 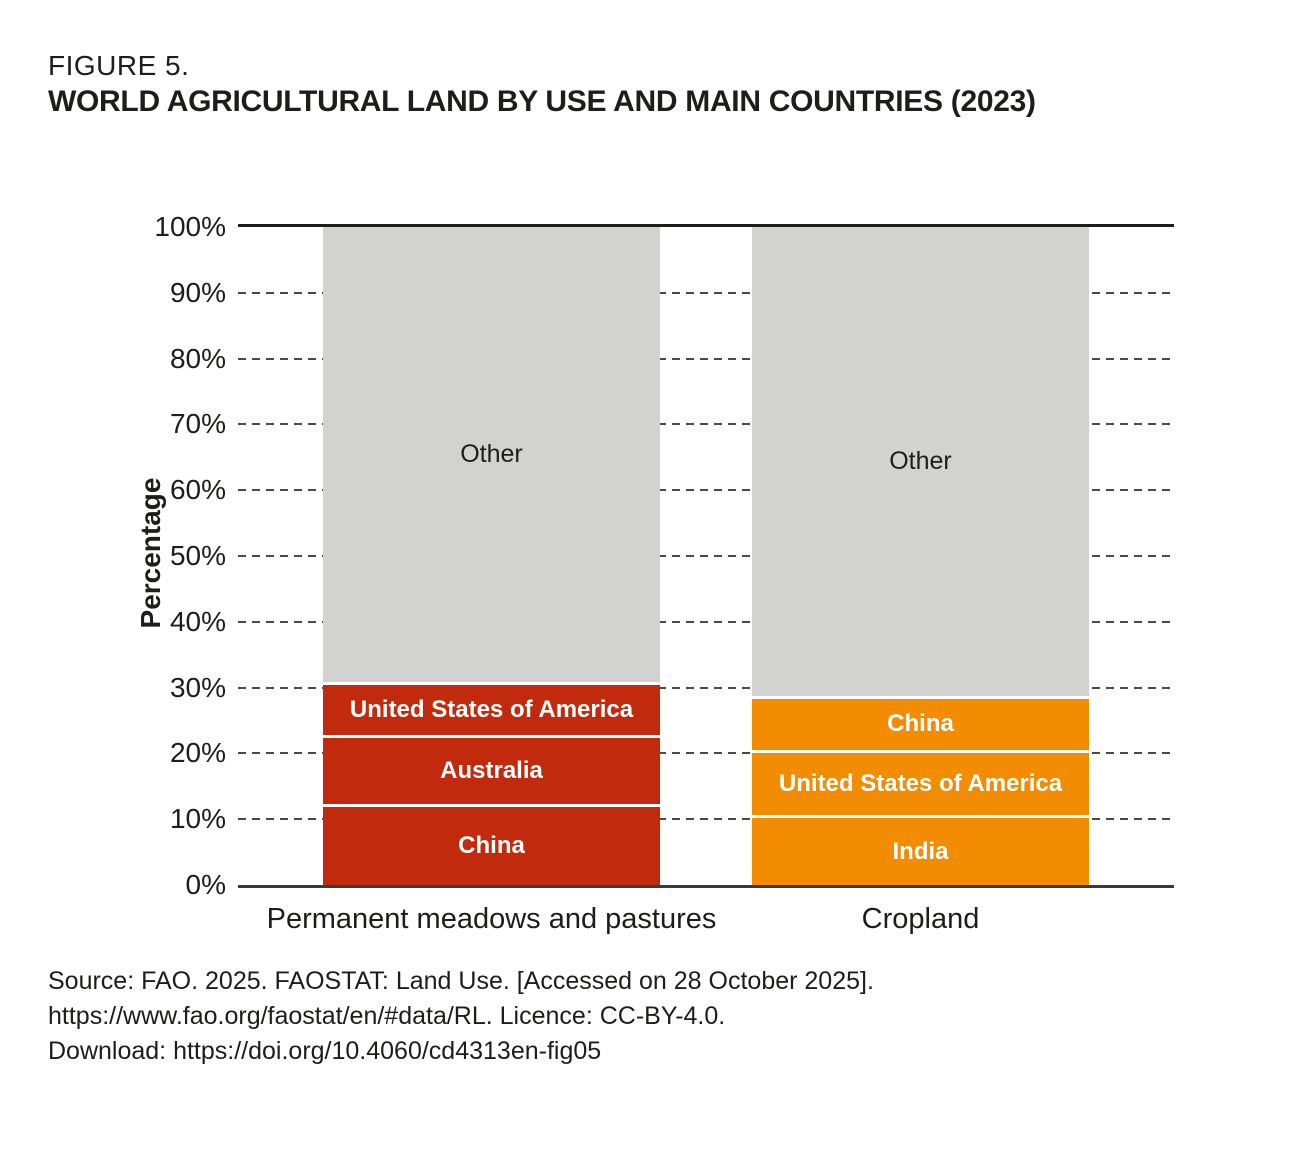 What do you see at coordinates (119, 65) in the screenshot?
I see `figure-number-label: FIGURE 5.` at bounding box center [119, 65].